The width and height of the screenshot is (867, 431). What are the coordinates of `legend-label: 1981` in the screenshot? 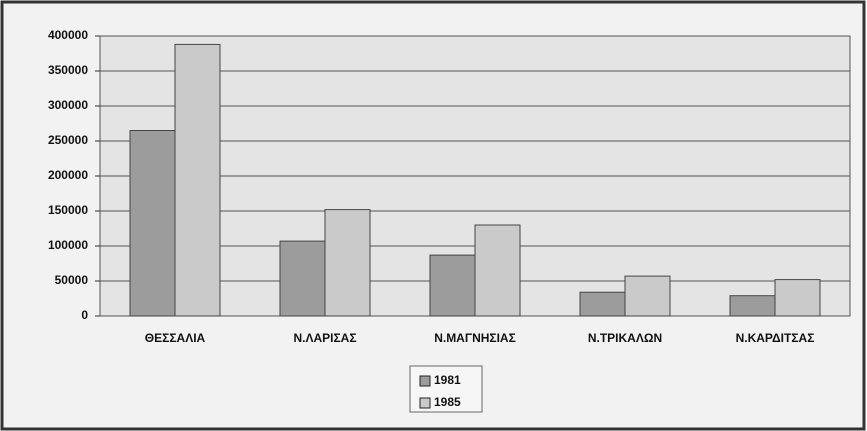 It's located at (447, 380).